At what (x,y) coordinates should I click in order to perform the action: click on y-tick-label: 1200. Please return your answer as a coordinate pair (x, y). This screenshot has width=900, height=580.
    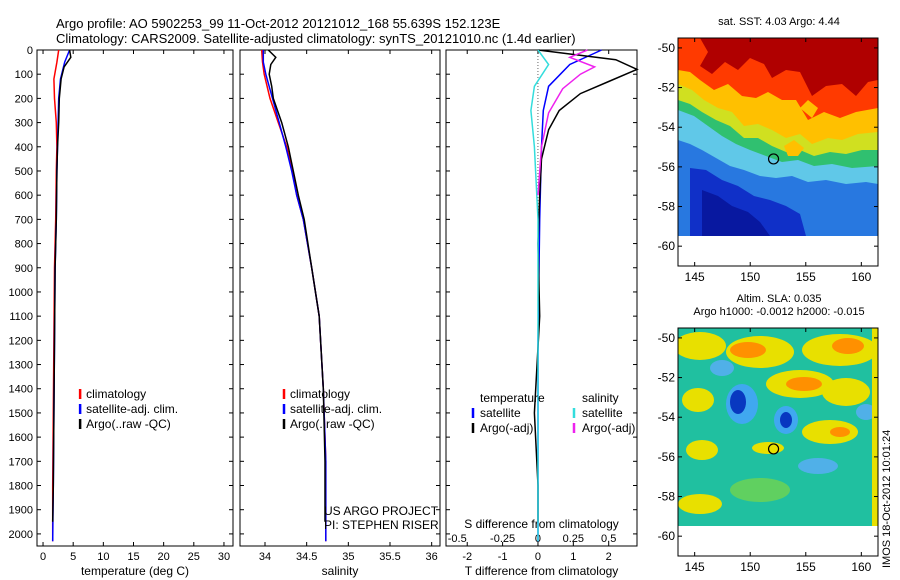
    Looking at the image, I should click on (21, 341).